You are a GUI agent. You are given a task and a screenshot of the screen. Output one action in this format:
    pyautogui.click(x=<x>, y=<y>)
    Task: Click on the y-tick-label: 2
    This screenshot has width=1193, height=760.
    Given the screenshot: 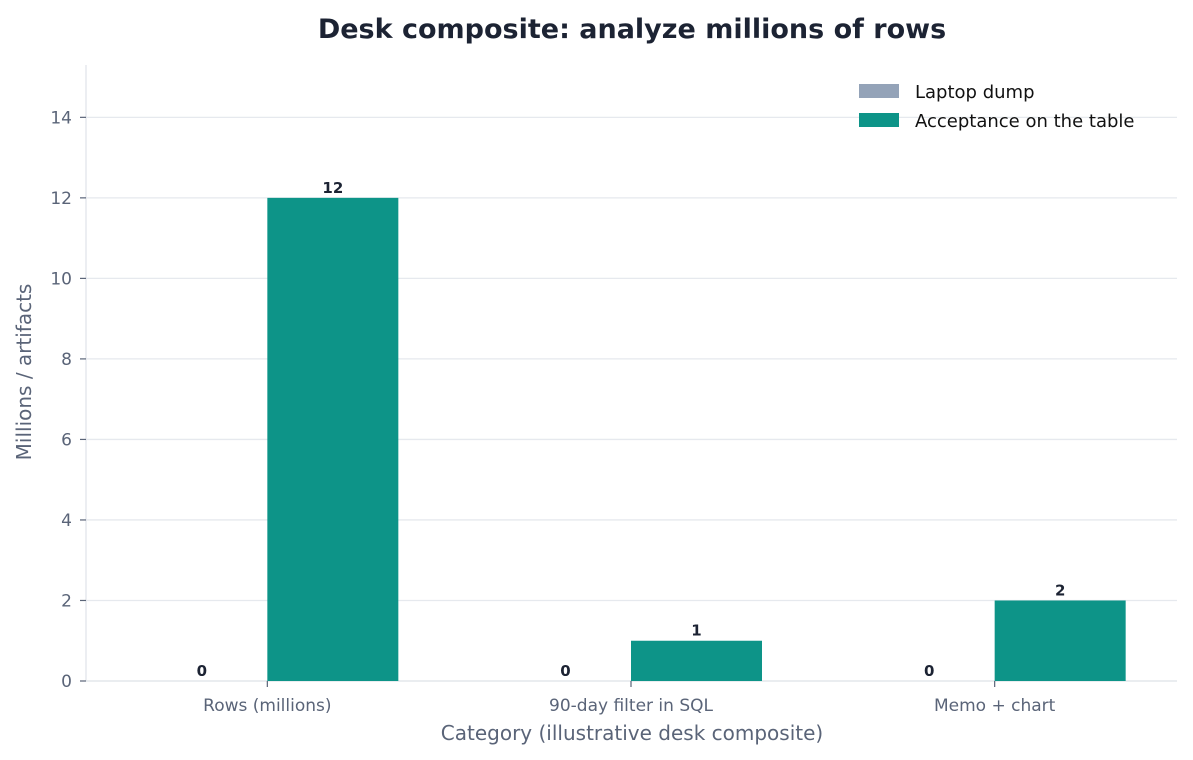 What is the action you would take?
    pyautogui.click(x=66, y=601)
    